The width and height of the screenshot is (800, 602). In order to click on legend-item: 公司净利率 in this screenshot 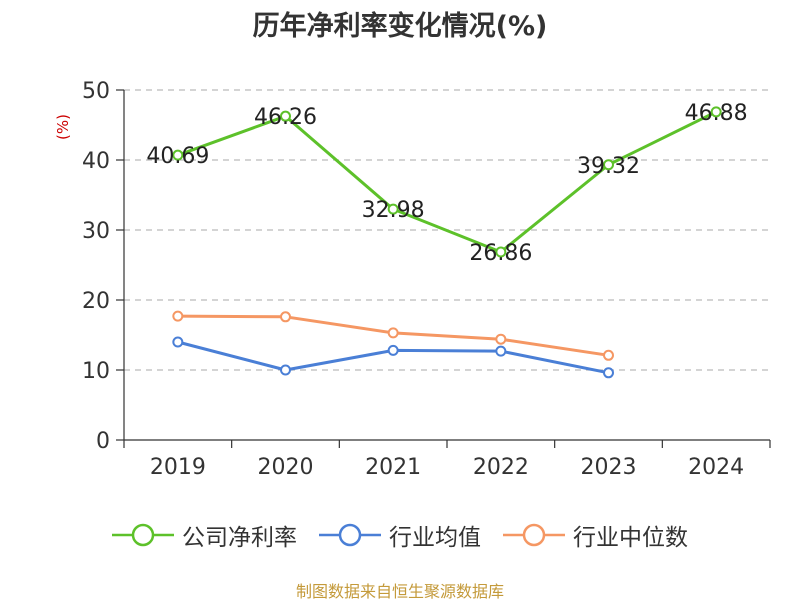, I will do `click(204, 535)`.